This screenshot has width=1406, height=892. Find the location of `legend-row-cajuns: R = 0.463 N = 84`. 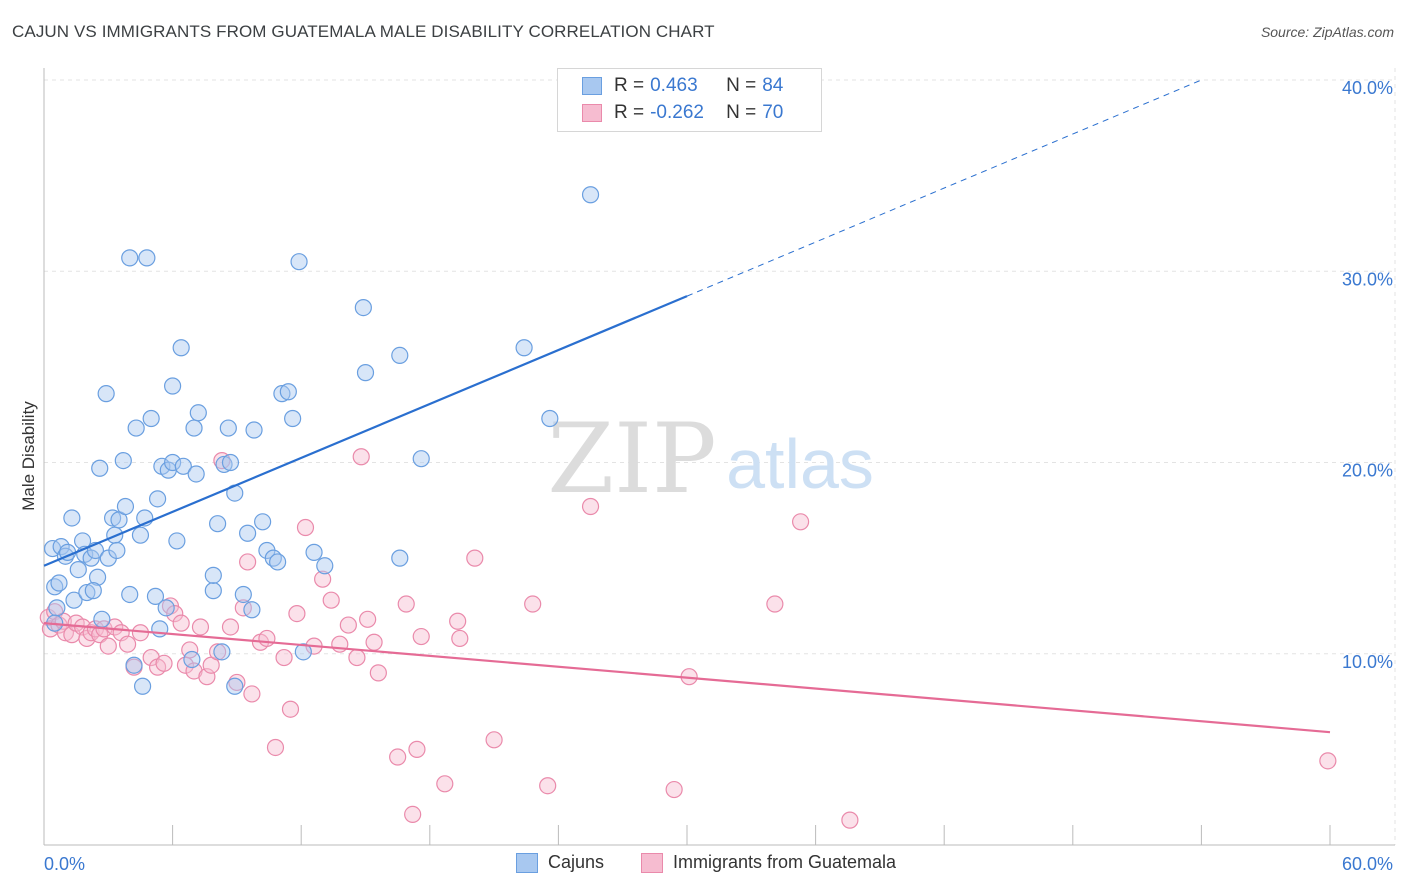

legend-row-cajuns: R = 0.463 N = 84 is located at coordinates (682, 86).